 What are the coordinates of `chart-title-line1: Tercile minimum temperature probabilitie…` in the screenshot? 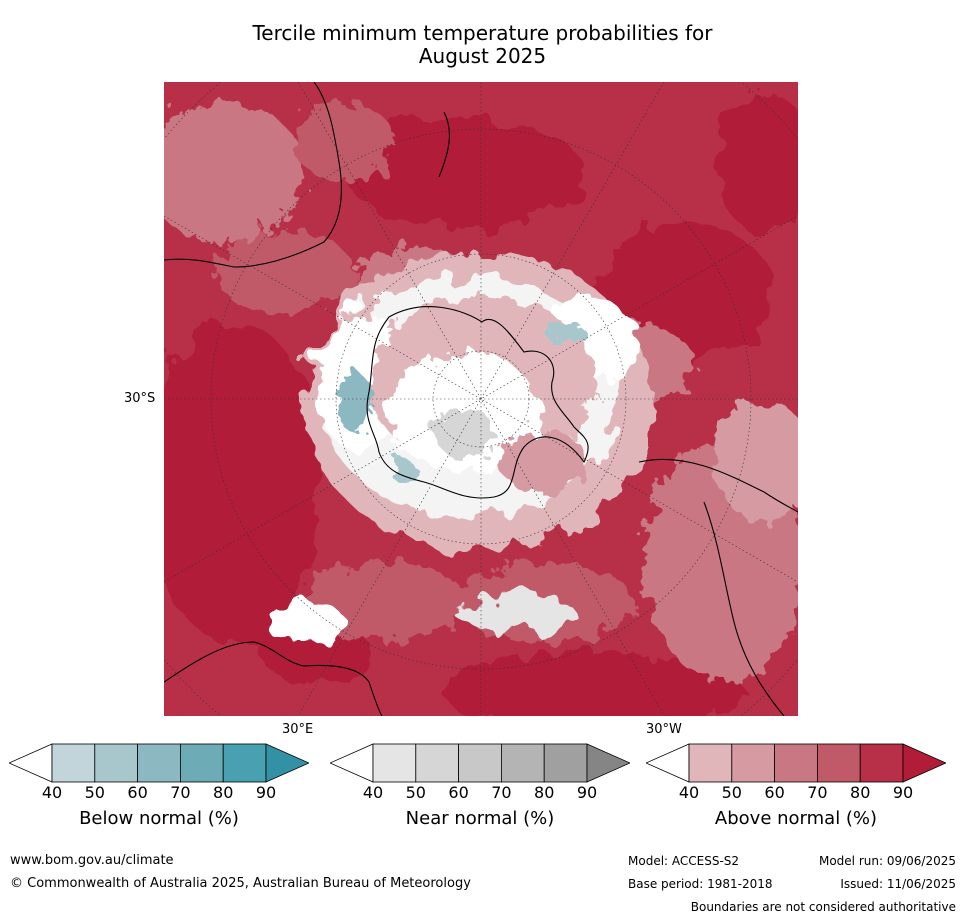 It's located at (482, 33).